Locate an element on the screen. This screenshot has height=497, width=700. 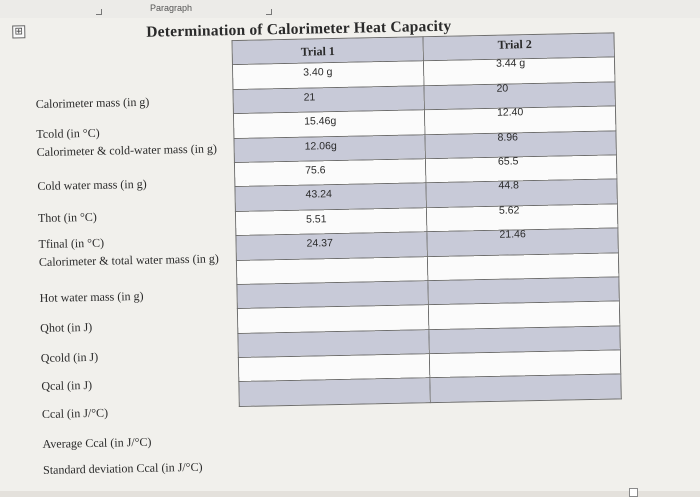
row-label: Ccal (in J/°C) is located at coordinates (75, 413).